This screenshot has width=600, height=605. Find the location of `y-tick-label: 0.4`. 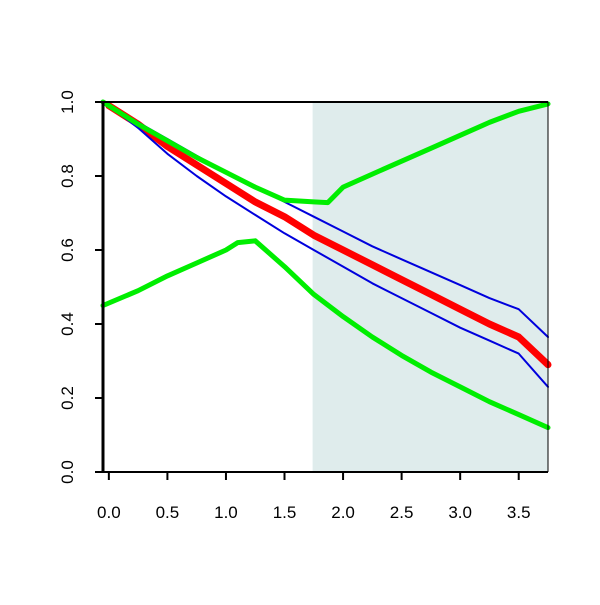

y-tick-label: 0.4 is located at coordinates (67, 324).